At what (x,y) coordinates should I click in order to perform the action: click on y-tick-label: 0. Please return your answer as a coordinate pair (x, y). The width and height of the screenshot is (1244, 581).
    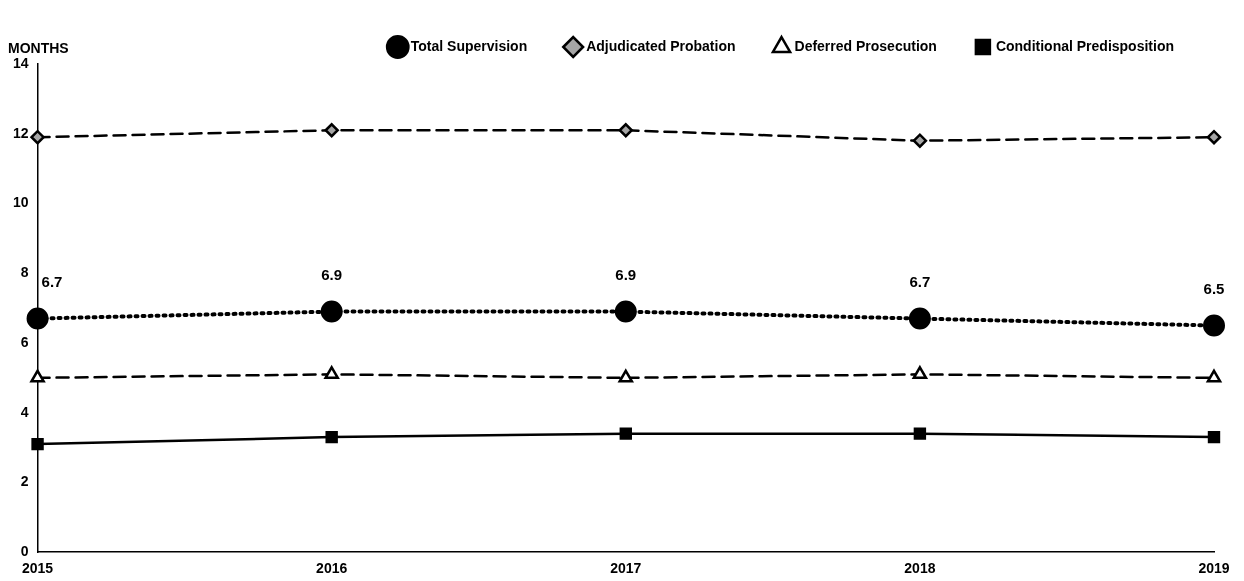
    Looking at the image, I should click on (24, 551).